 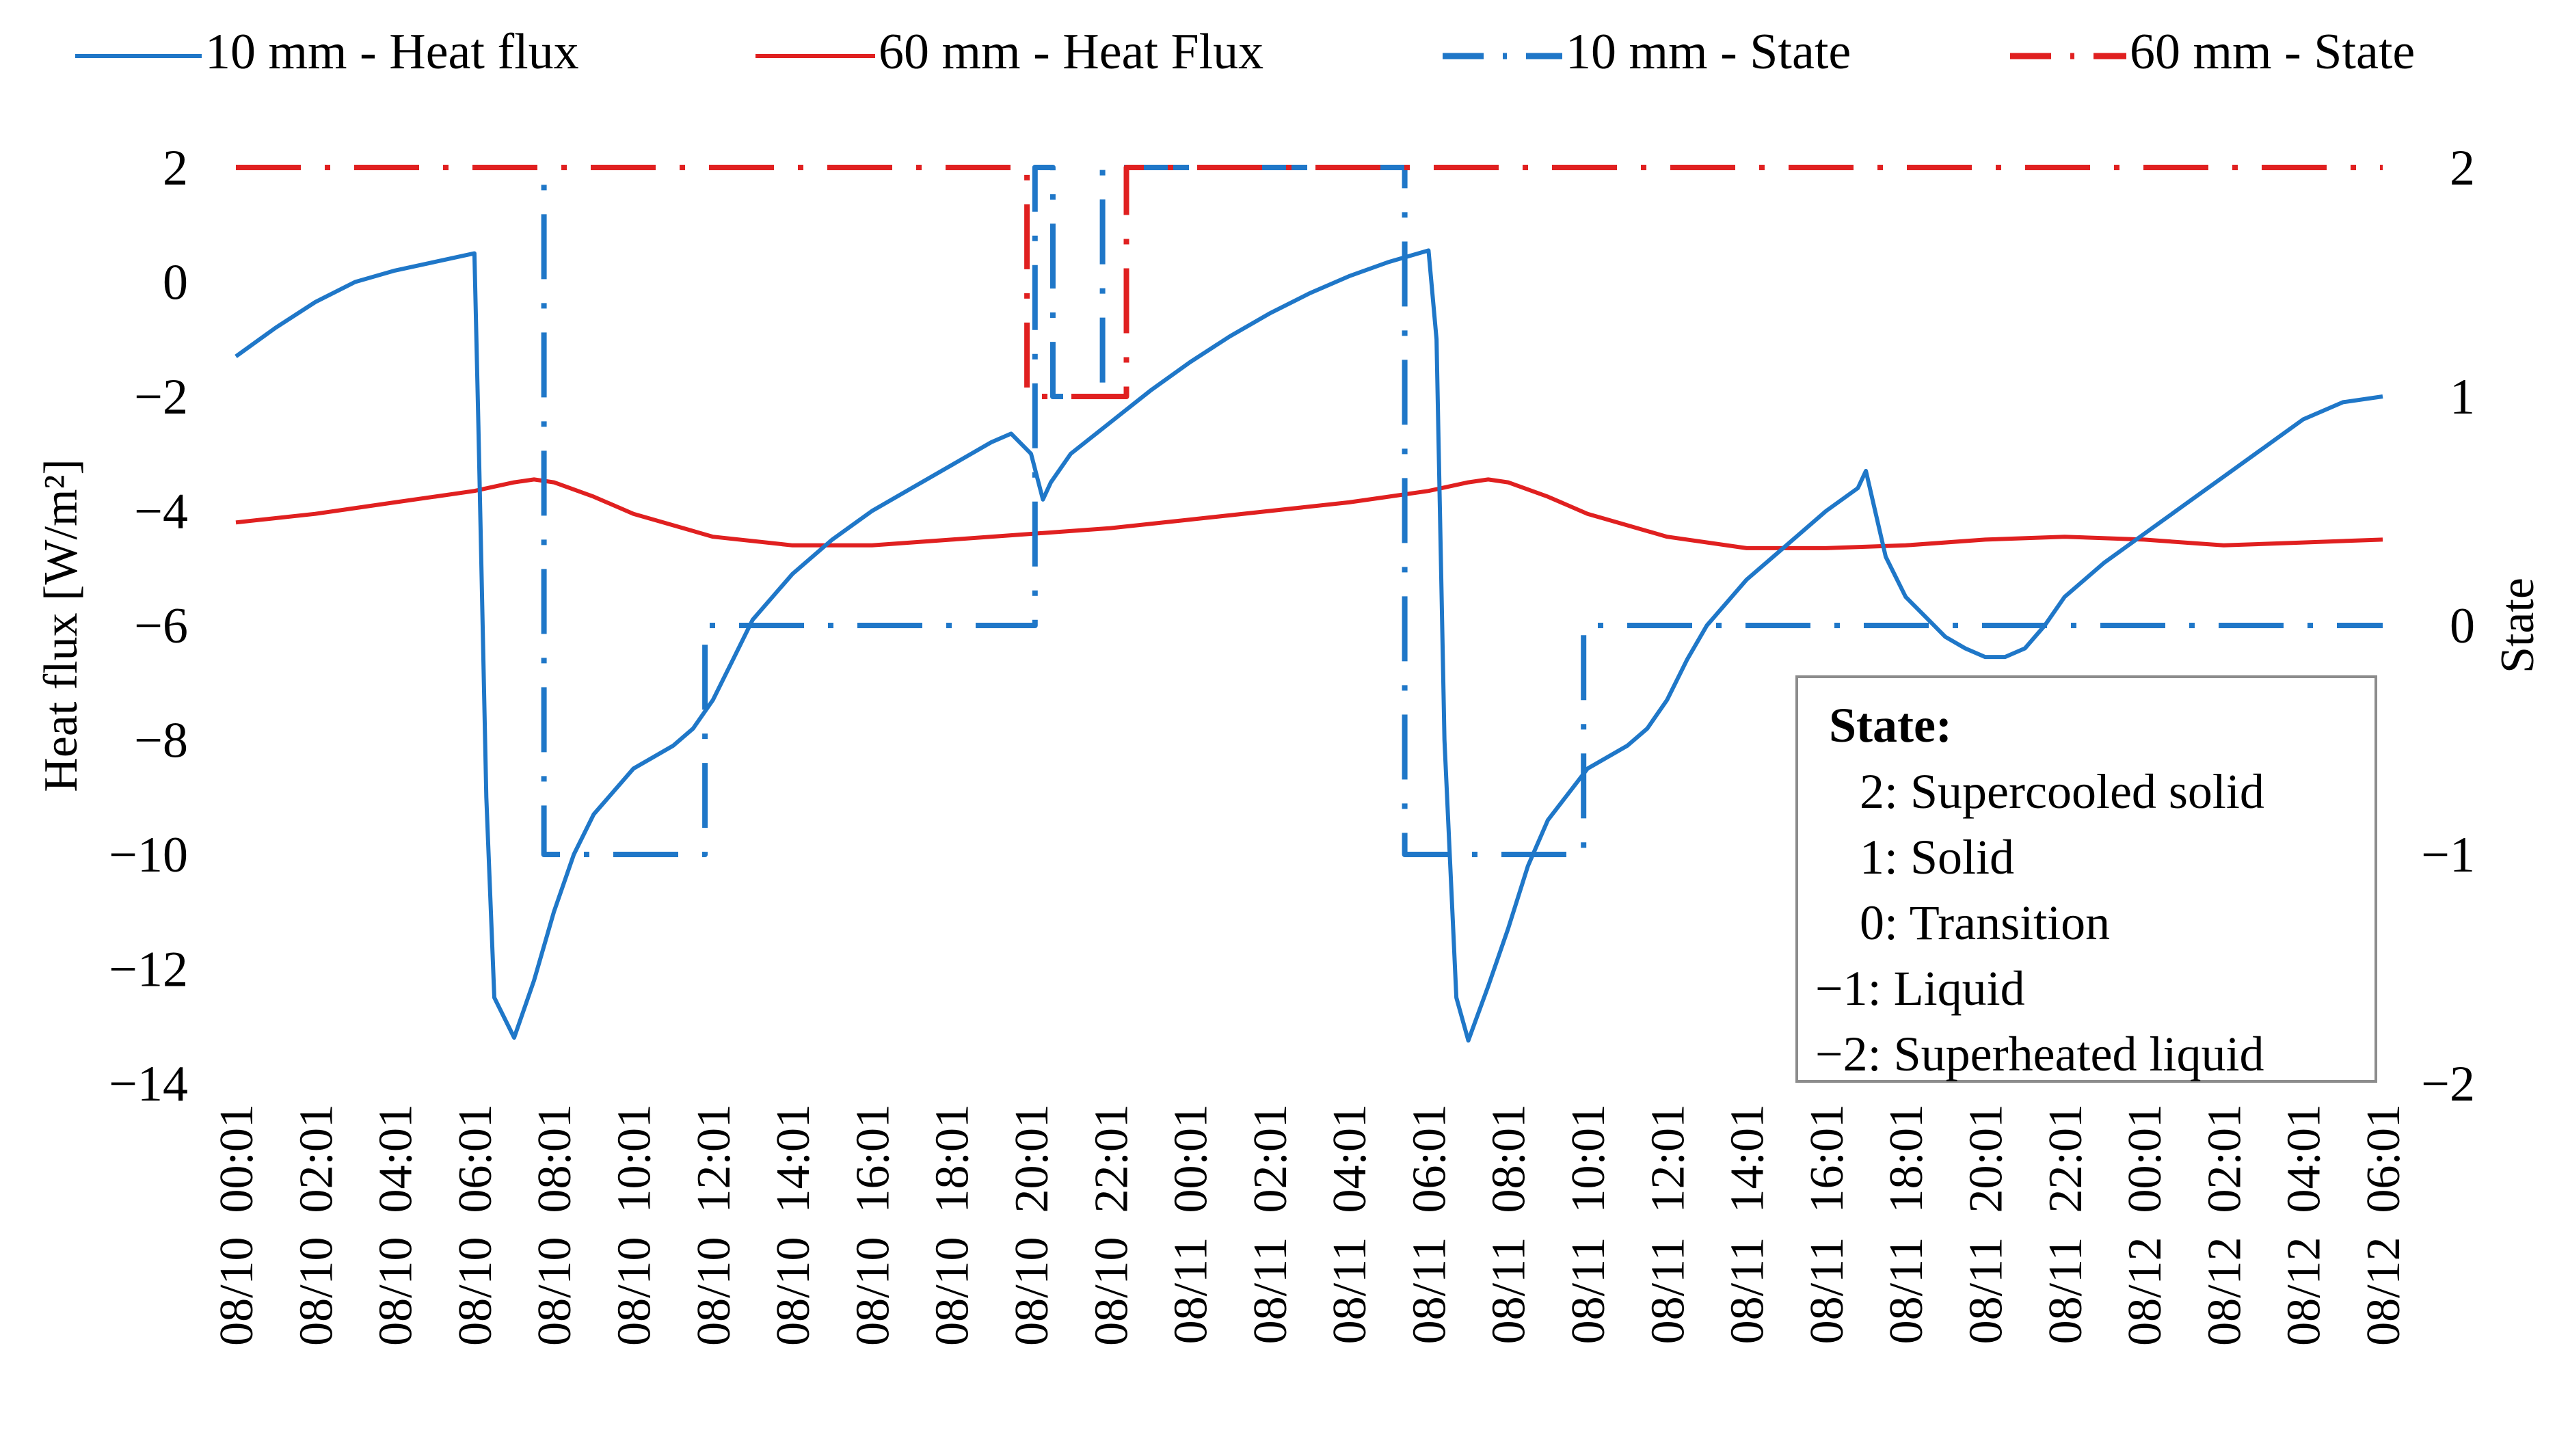 I want to click on x-tick-label: 08/11 10:01, so click(x=1588, y=1224).